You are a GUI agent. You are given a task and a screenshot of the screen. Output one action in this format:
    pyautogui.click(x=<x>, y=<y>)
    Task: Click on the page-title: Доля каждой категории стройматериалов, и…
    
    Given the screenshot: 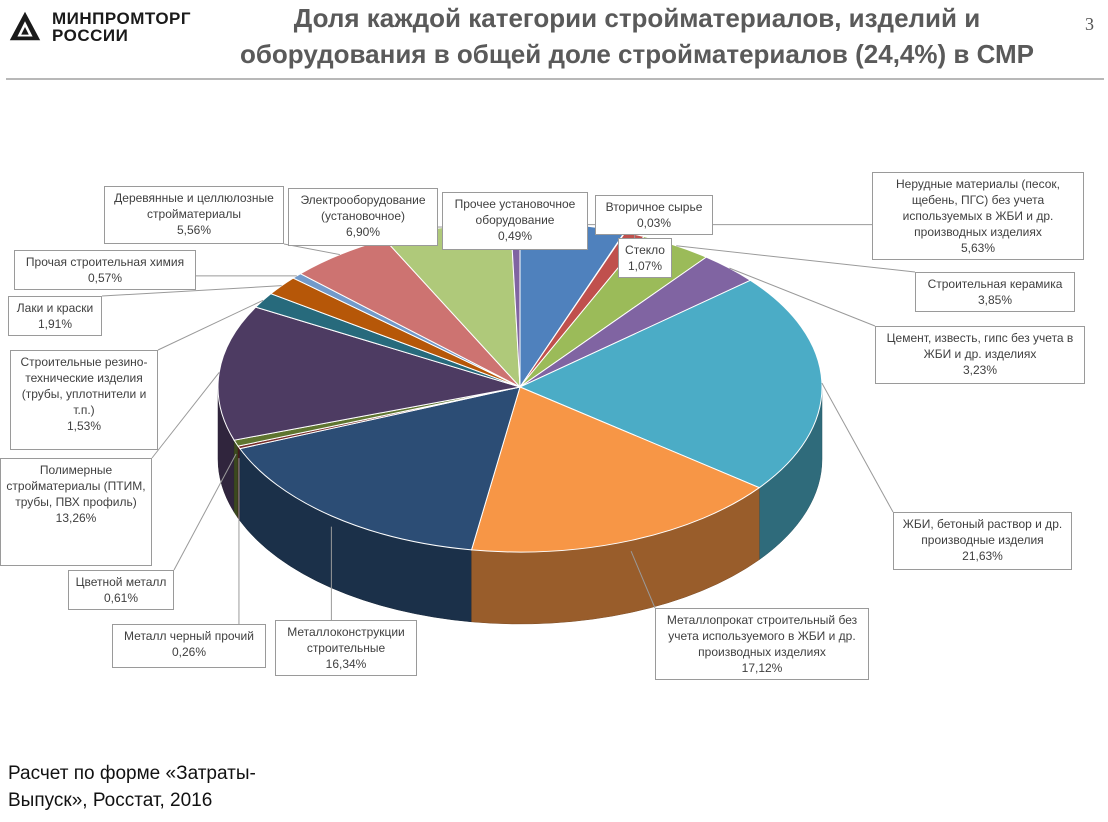 What is the action you would take?
    pyautogui.click(x=637, y=36)
    